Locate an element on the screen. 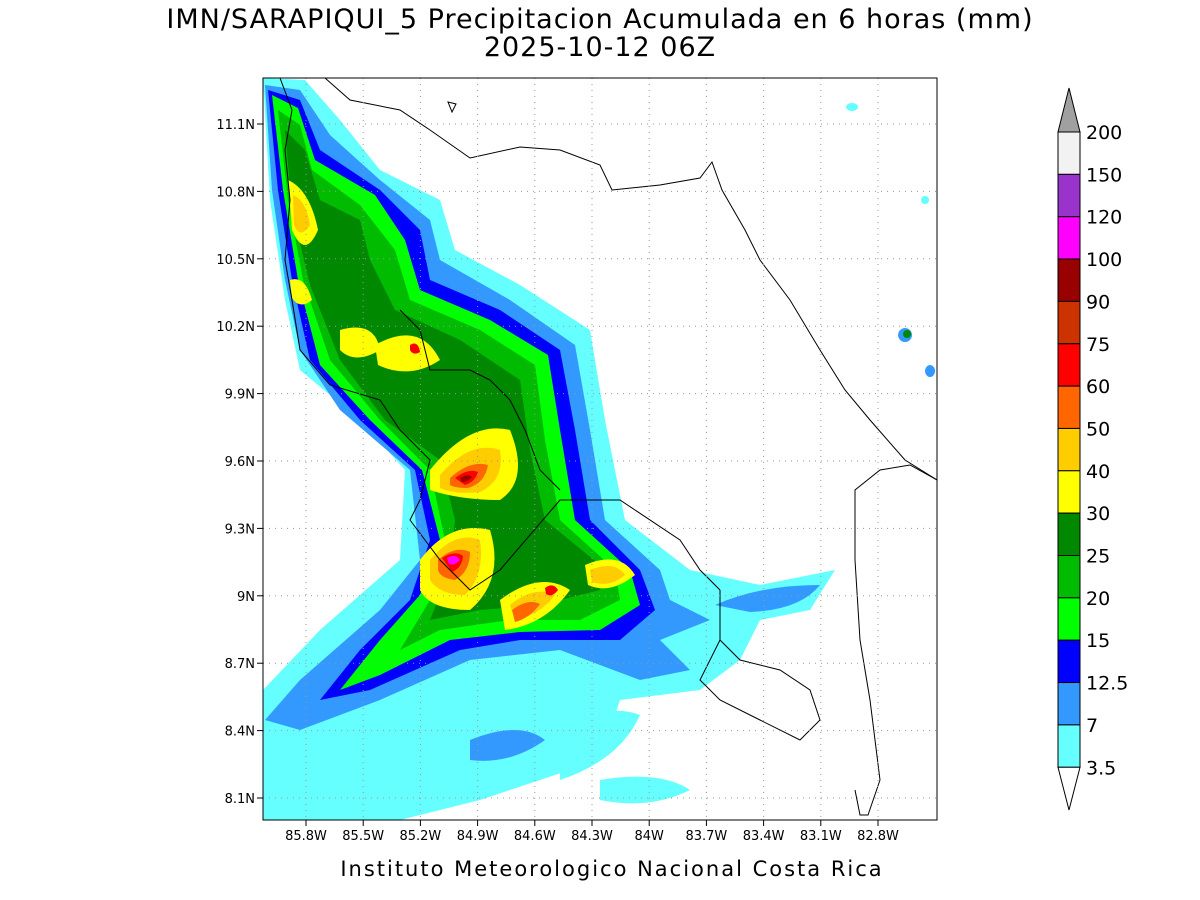 This screenshot has width=1200, height=900. colorbar-label: 3.5 is located at coordinates (1101, 768).